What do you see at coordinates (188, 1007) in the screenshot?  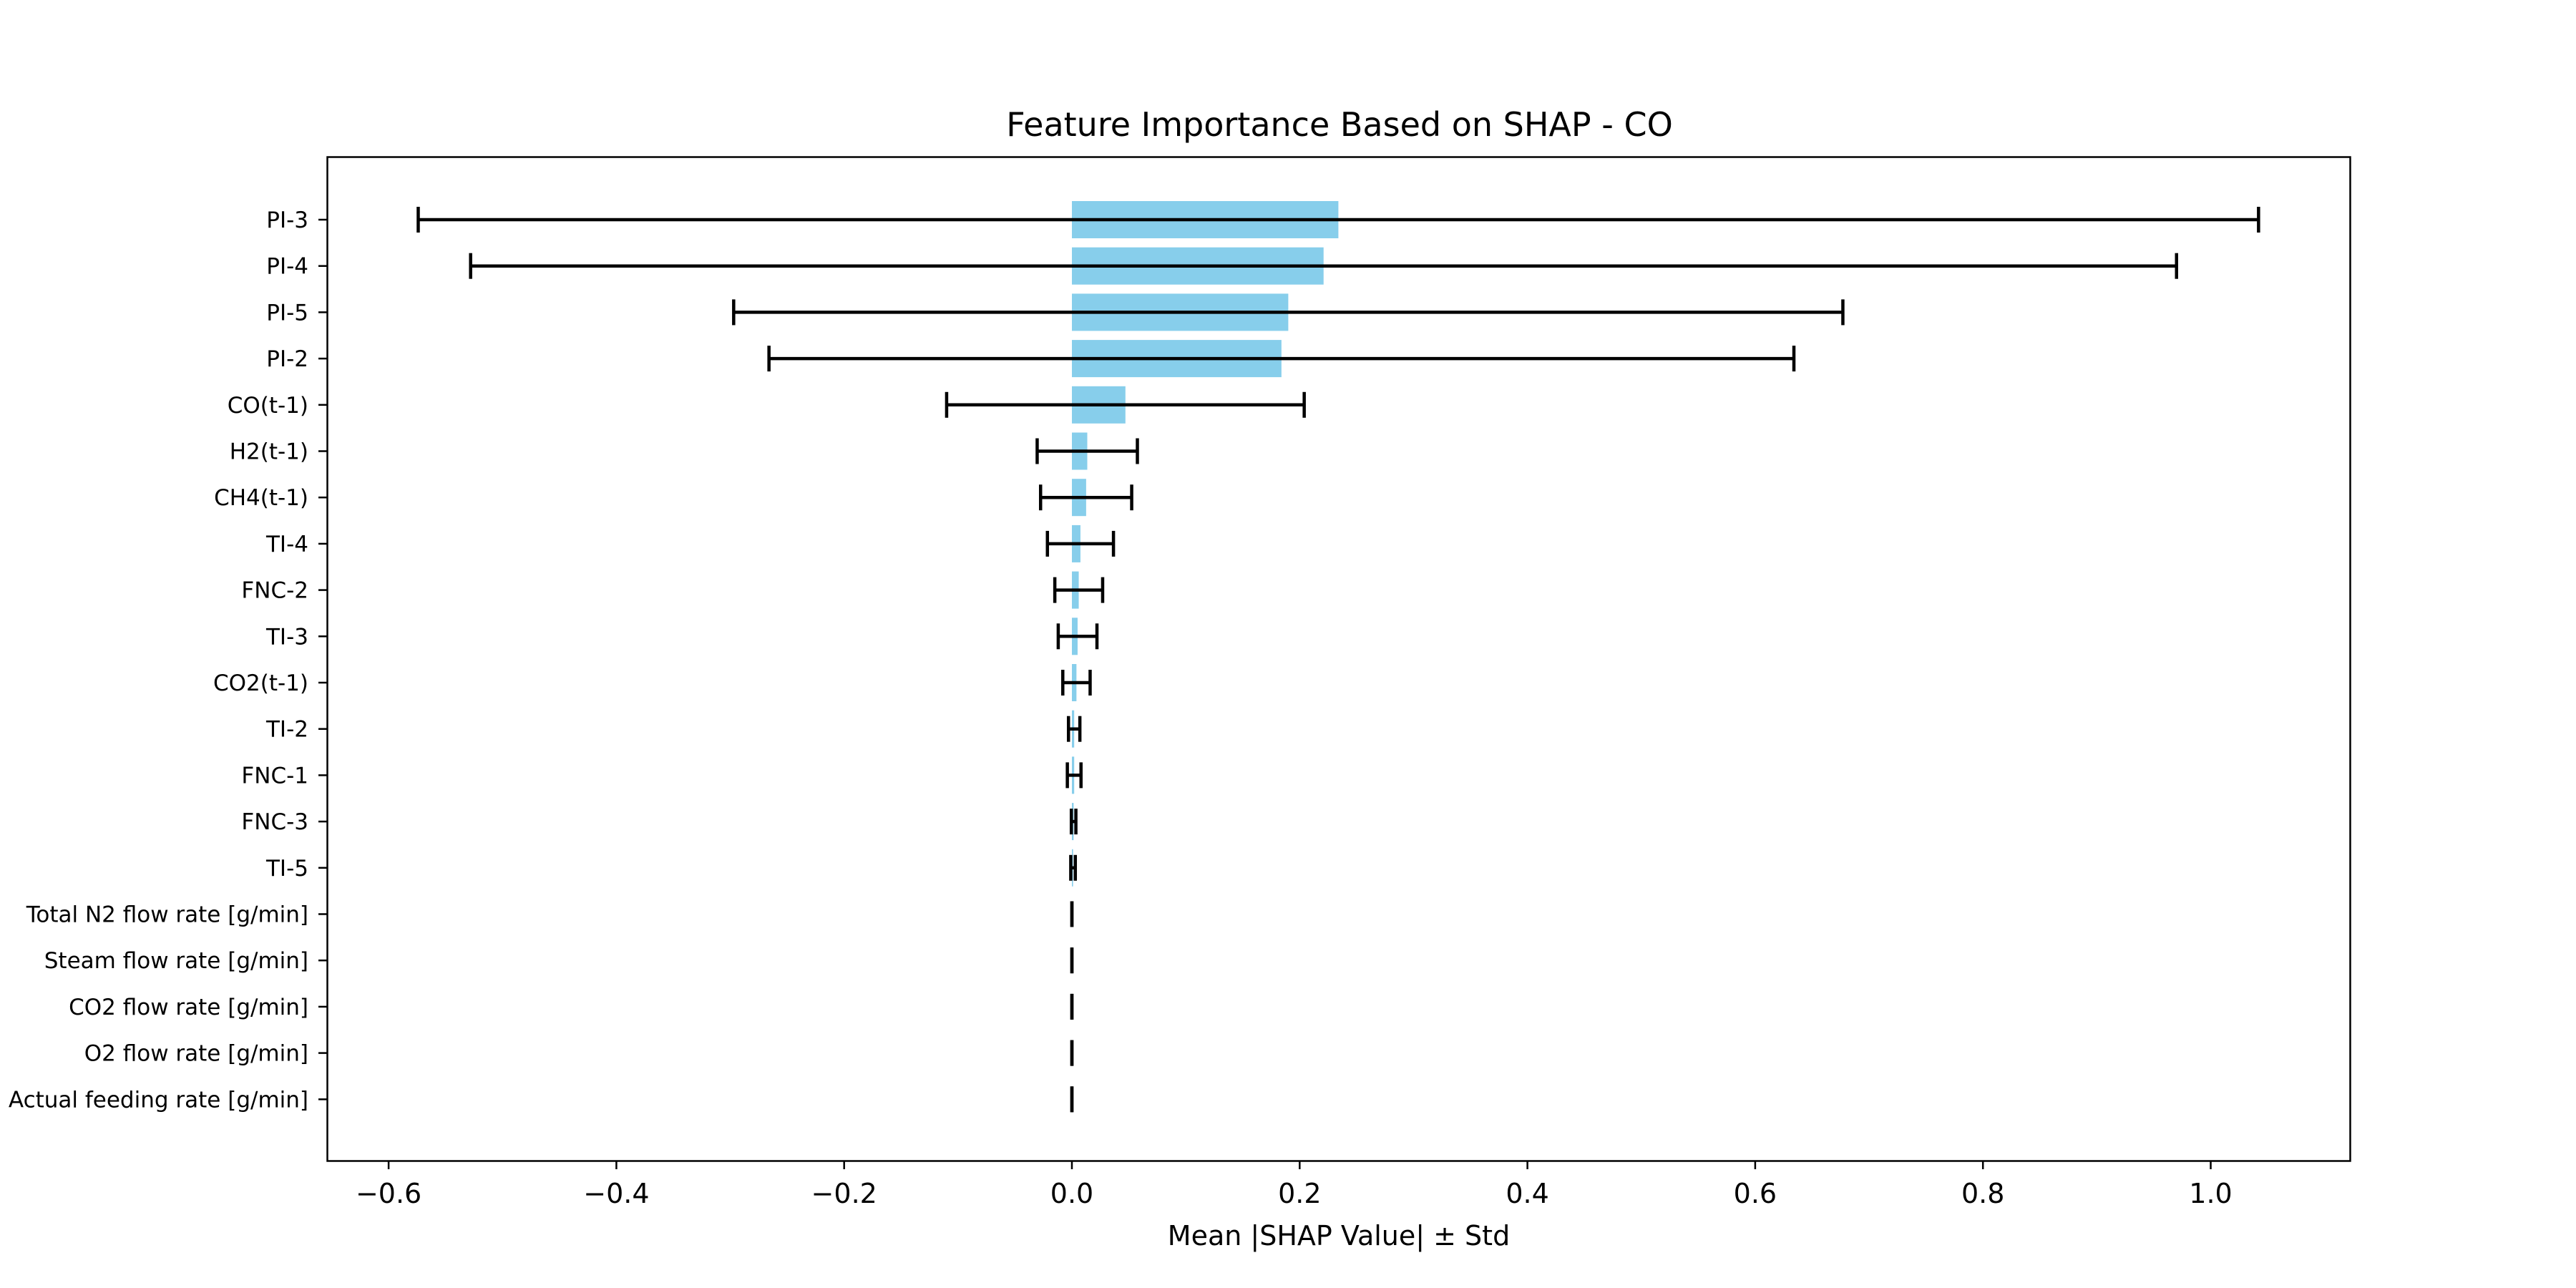 I see `y-tick-label: CO2 flow rate [g/min]` at bounding box center [188, 1007].